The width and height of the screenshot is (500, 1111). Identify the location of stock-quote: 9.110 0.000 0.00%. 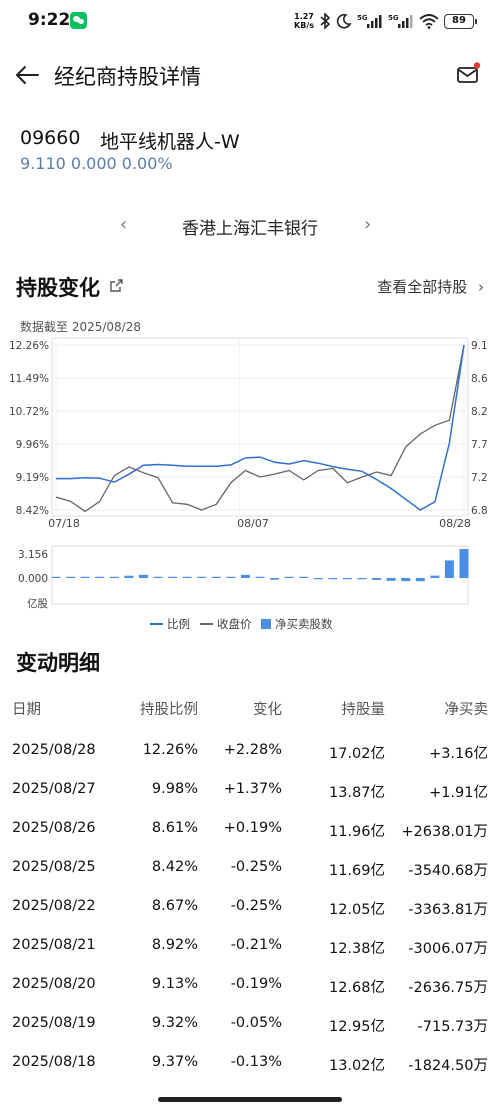
(96, 163).